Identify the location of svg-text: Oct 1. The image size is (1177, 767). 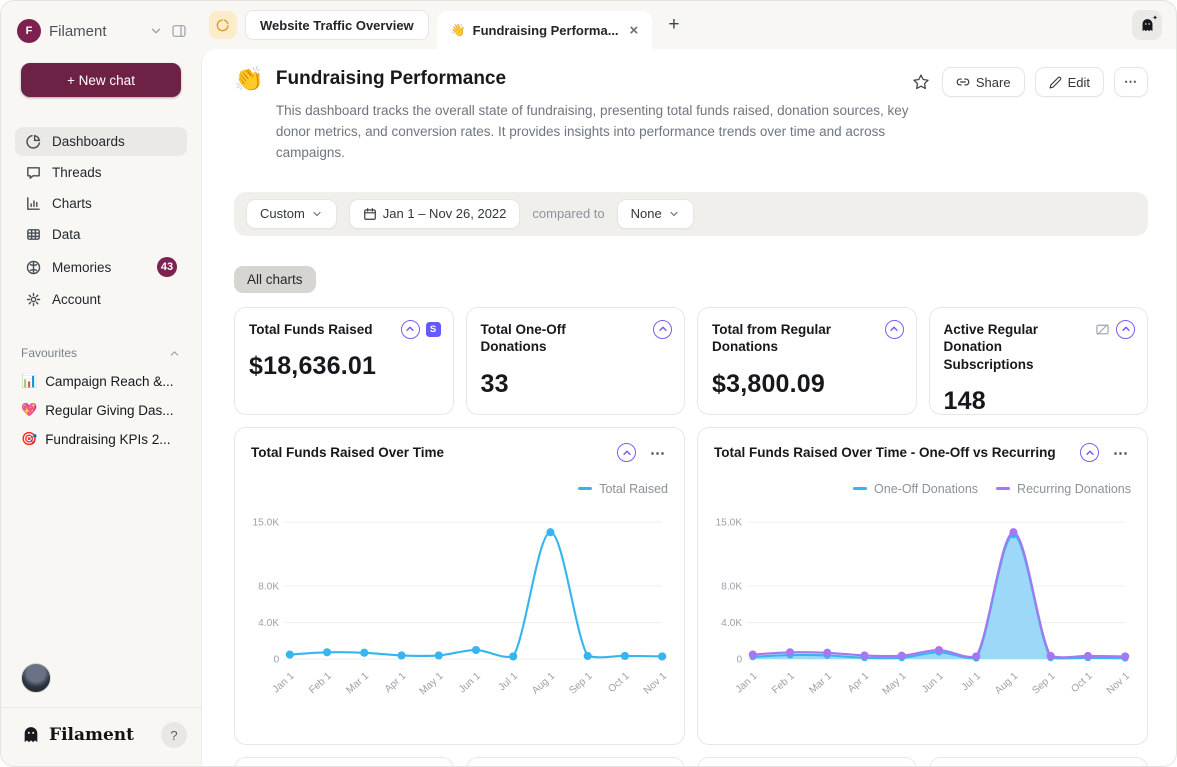
(1082, 682).